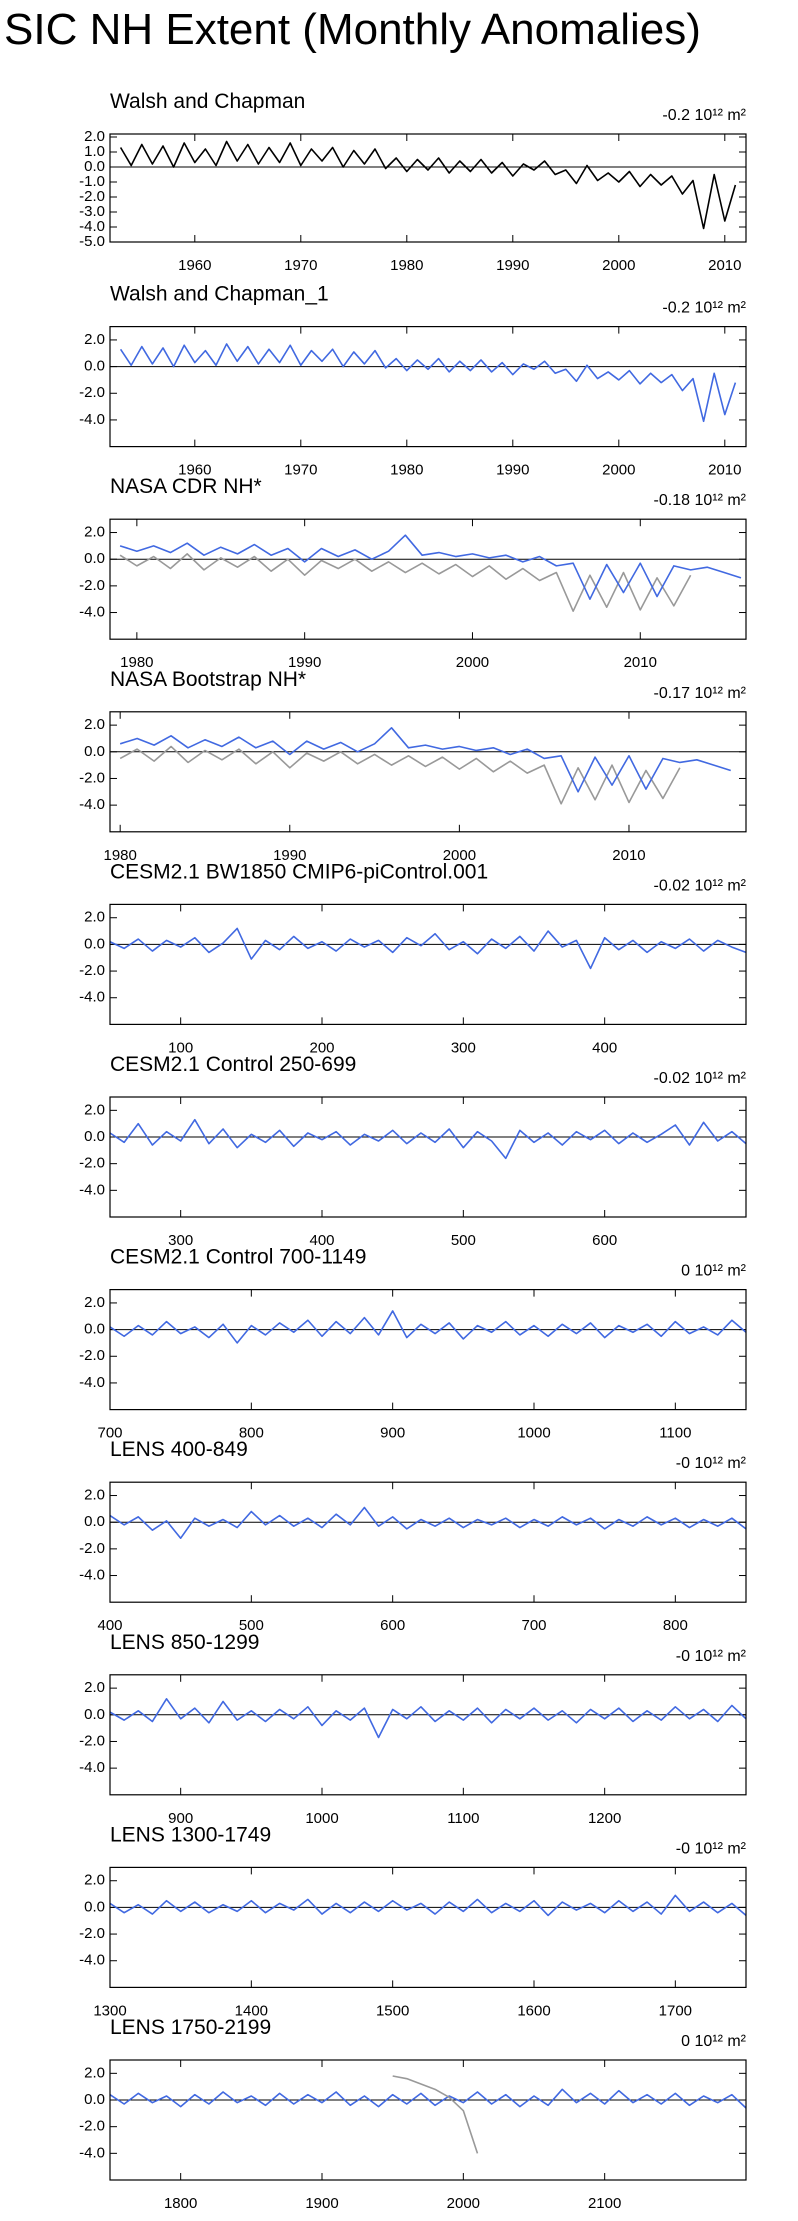 Image resolution: width=798 pixels, height=2221 pixels. I want to click on panel-title: LENS 1750-2199, so click(190, 2027).